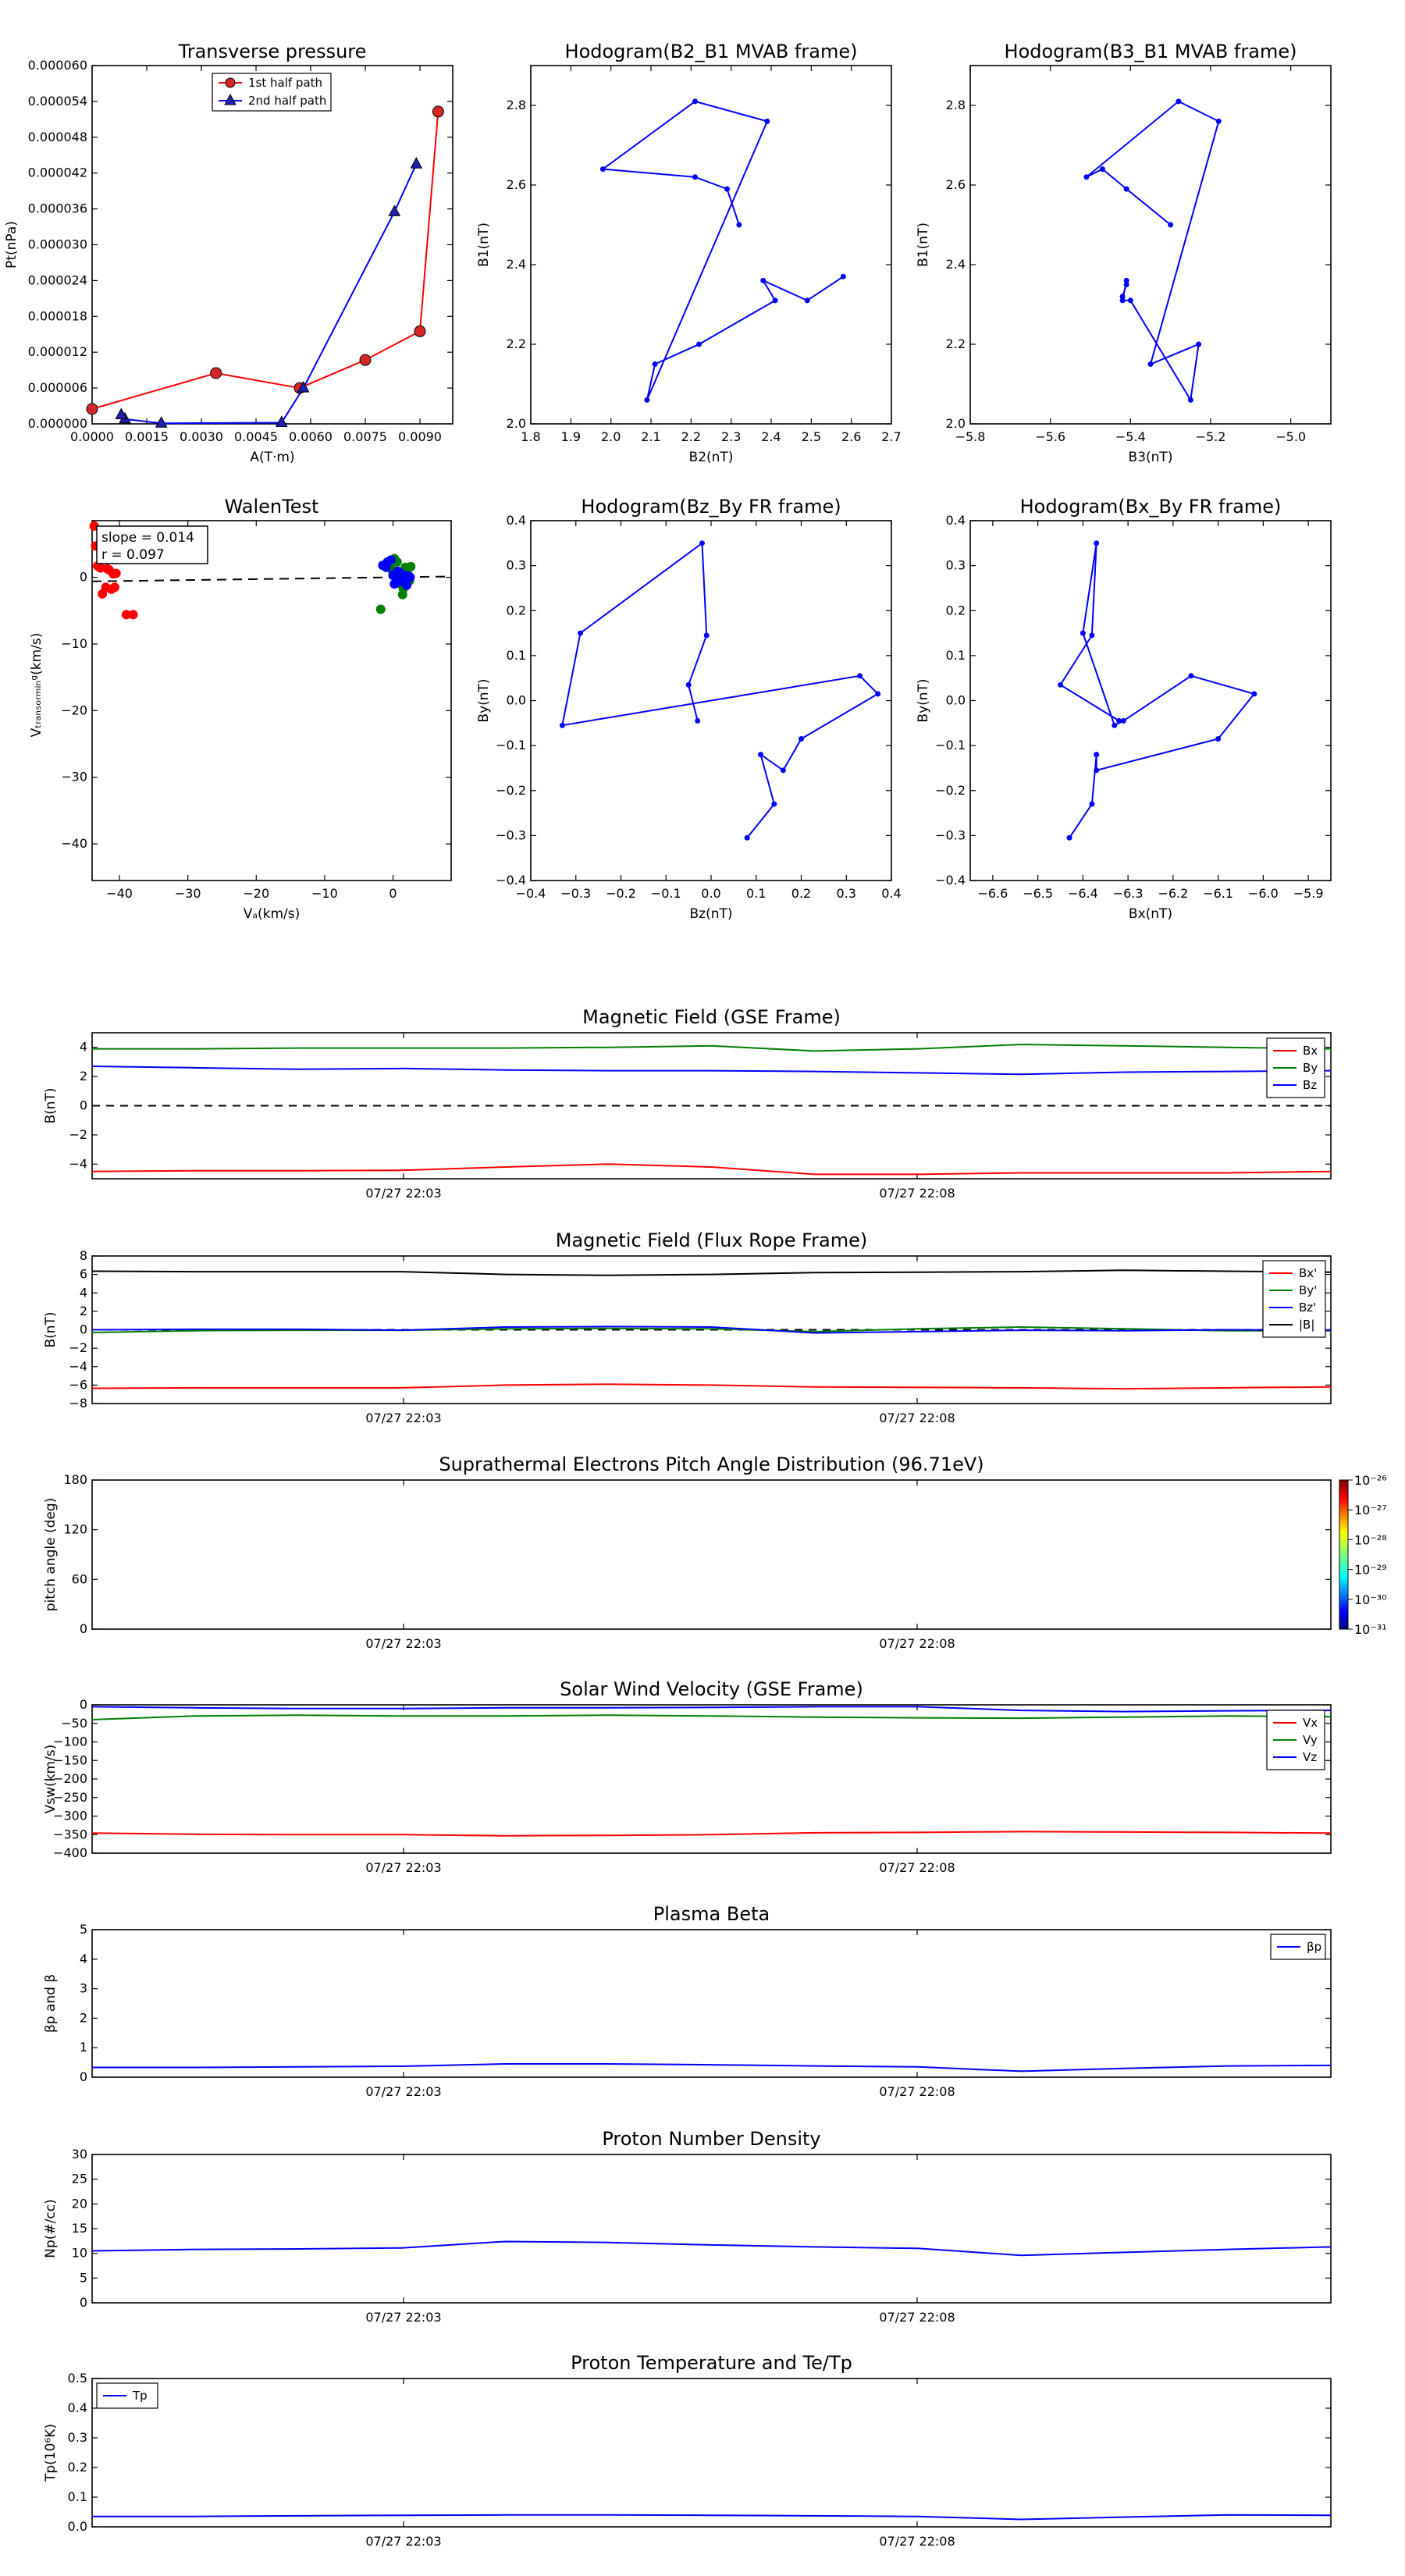 The height and width of the screenshot is (2576, 1405). Describe the element at coordinates (484, 245) in the screenshot. I see `h1-ylabel: B1(nT)` at that location.